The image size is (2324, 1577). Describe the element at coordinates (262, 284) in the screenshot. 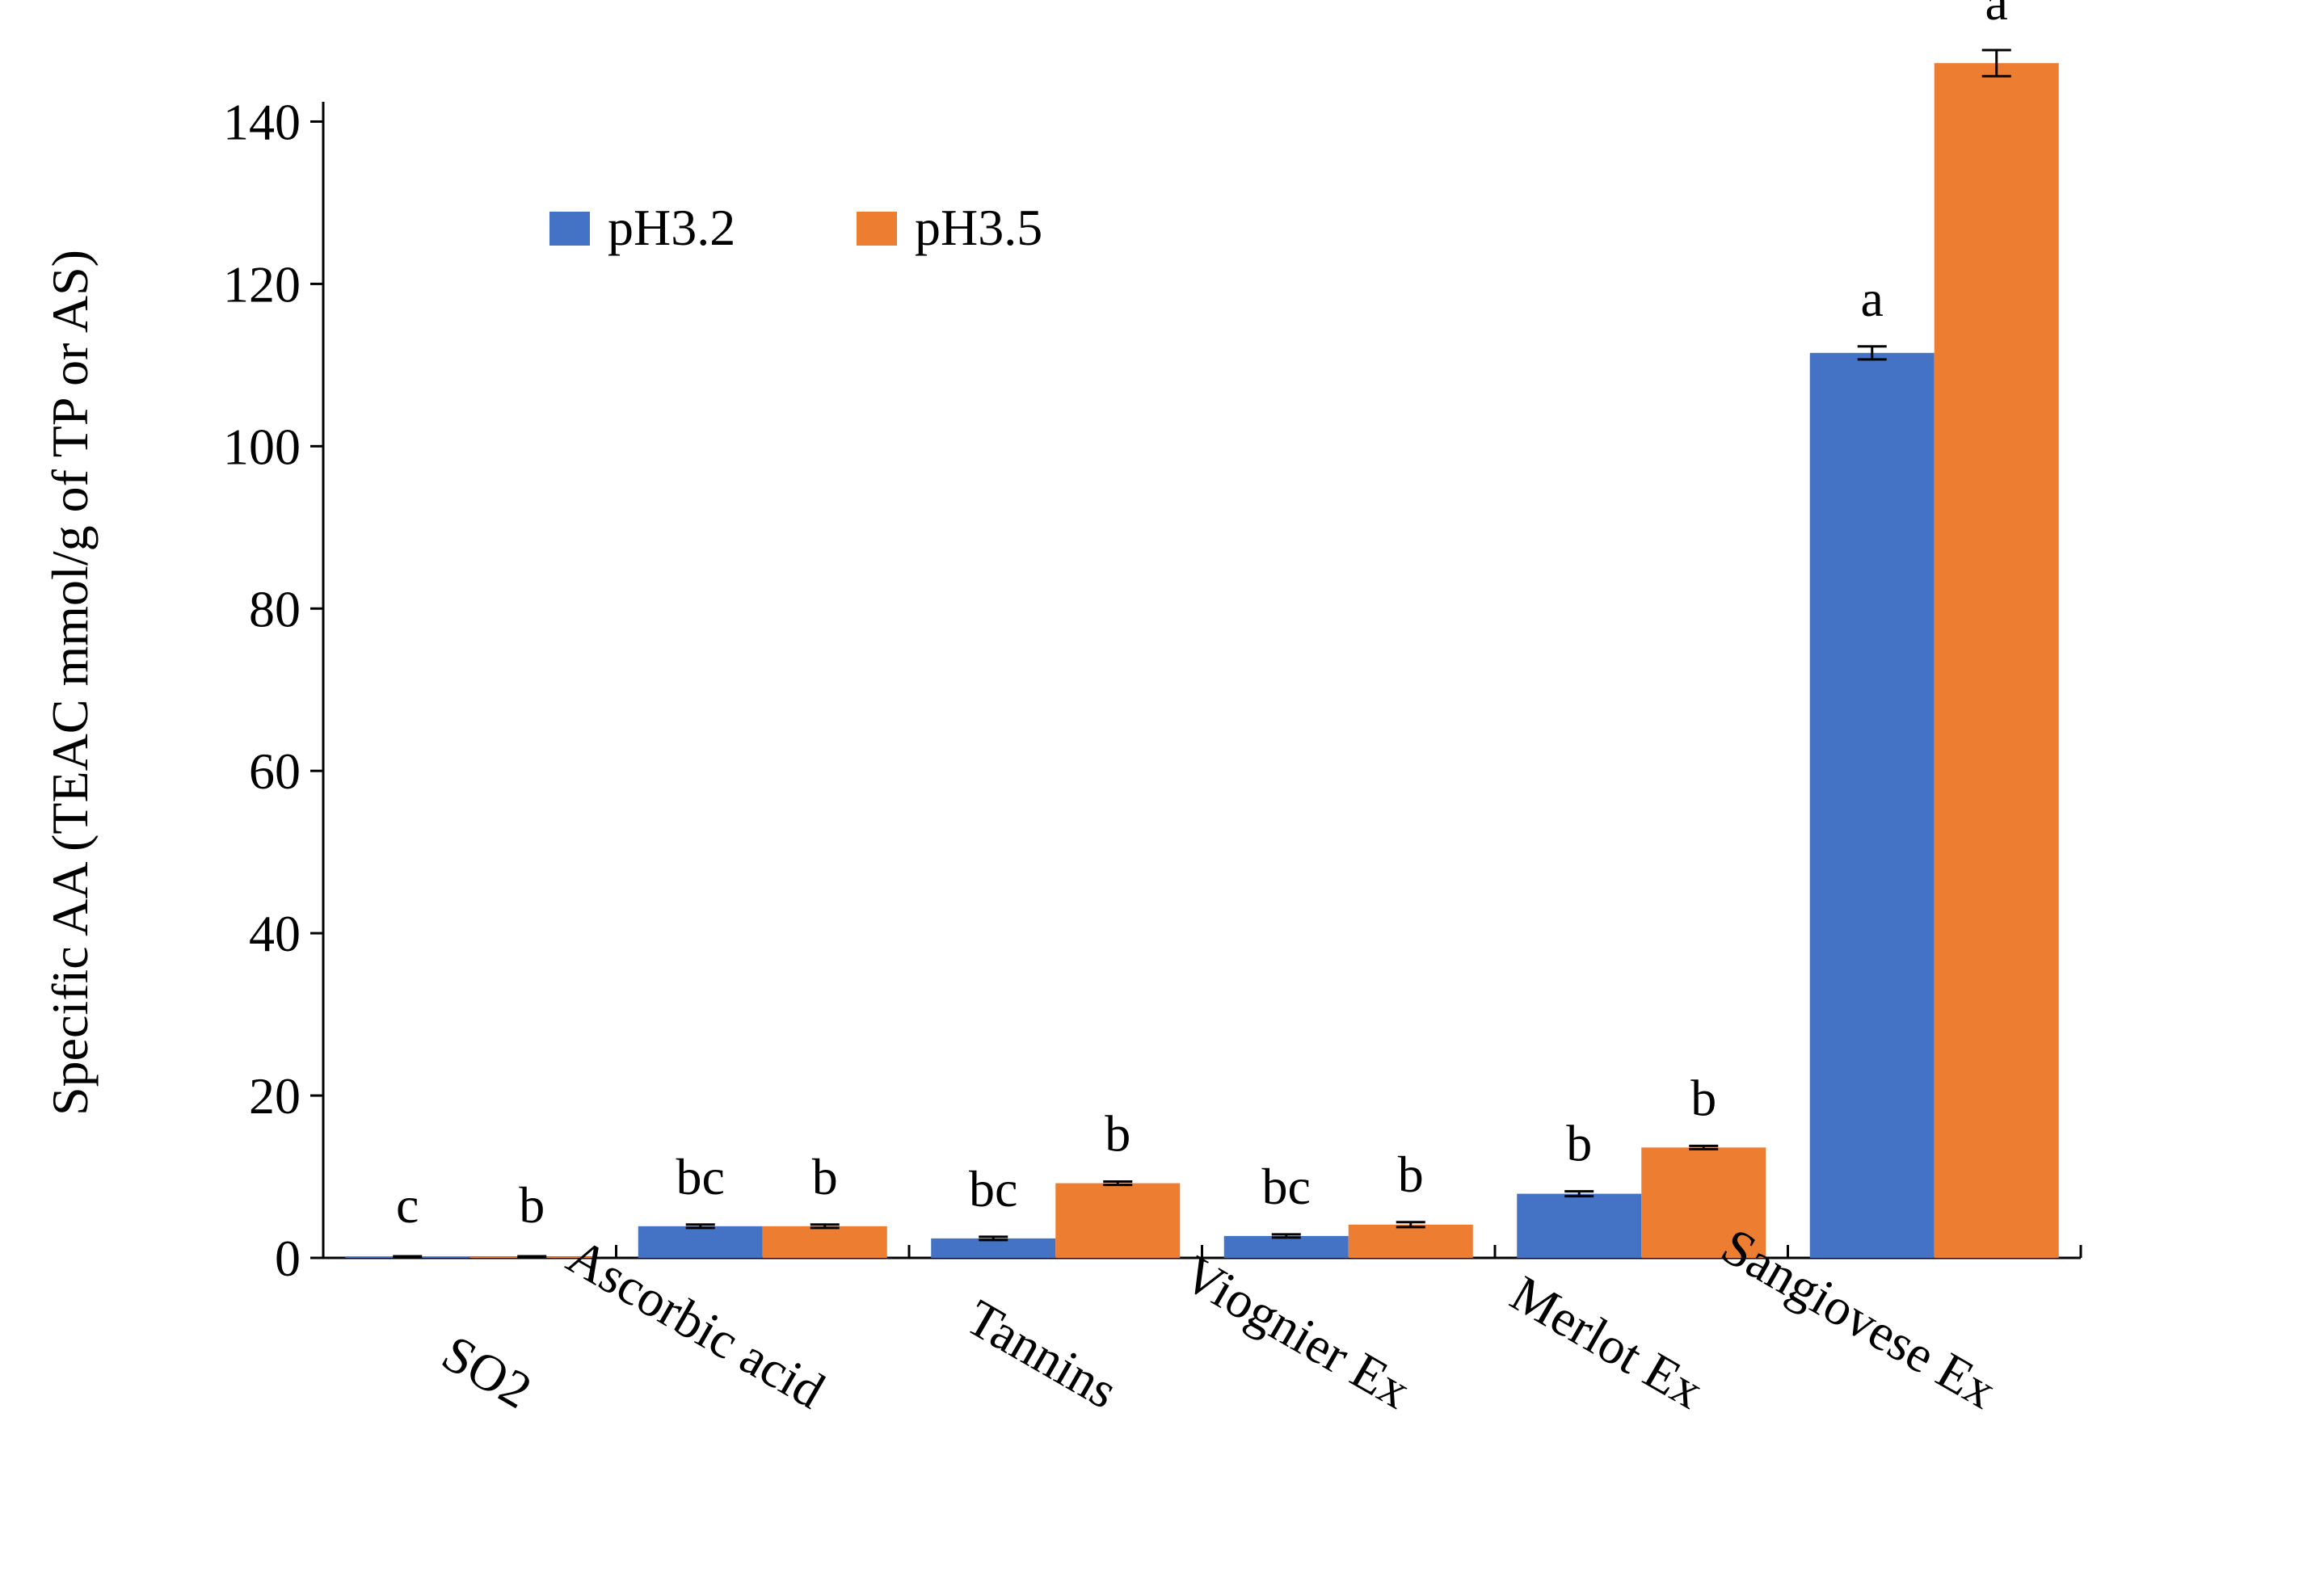

I see `y-tick-label: 120` at that location.